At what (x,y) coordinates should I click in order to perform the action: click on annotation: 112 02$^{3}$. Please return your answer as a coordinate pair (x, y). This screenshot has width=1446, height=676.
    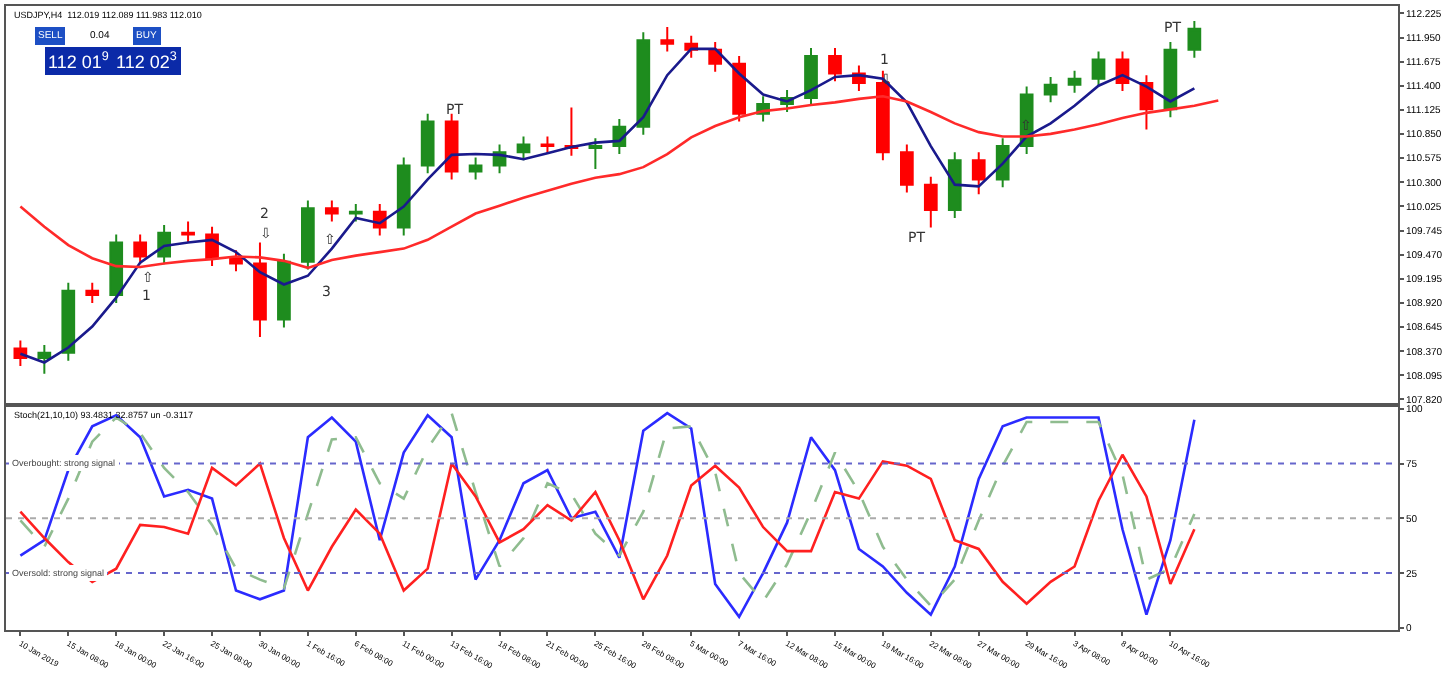
    Looking at the image, I should click on (147, 61).